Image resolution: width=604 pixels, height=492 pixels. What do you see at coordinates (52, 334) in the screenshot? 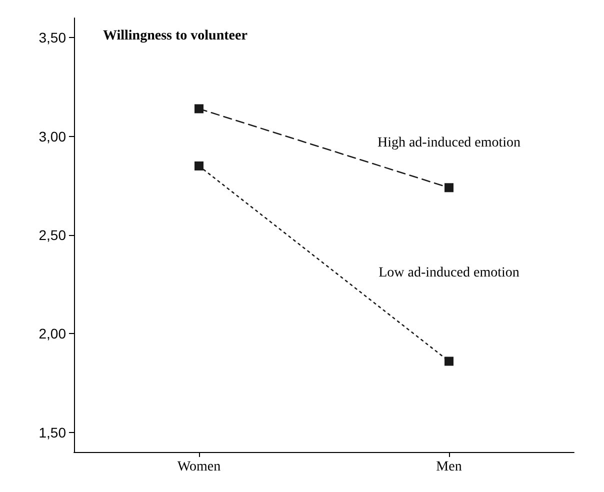
I see `y-tick-label: 2,00` at bounding box center [52, 334].